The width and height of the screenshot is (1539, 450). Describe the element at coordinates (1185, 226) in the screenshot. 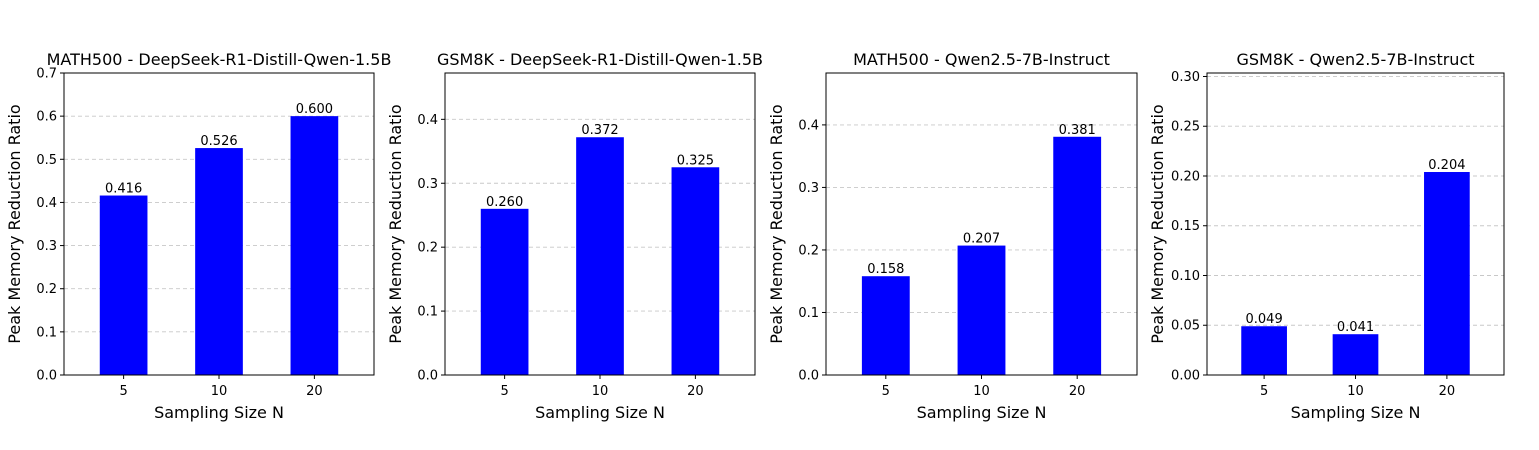

I see `y-tick-label: 0.15` at that location.